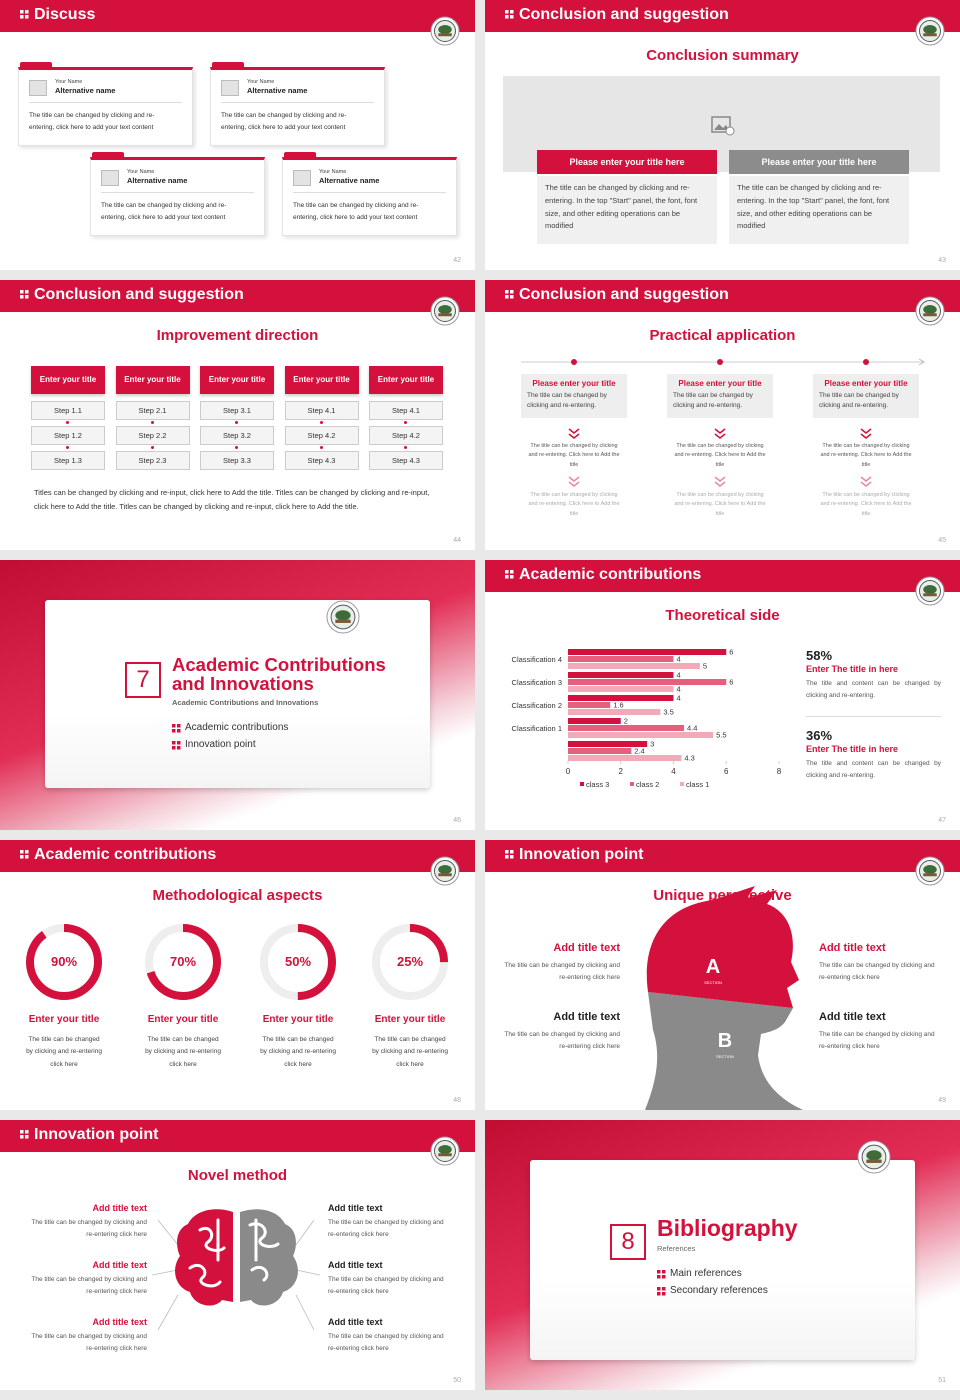 The height and width of the screenshot is (1400, 960). Describe the element at coordinates (624, 14) in the screenshot. I see `header-title: Conclusion and suggestion` at that location.